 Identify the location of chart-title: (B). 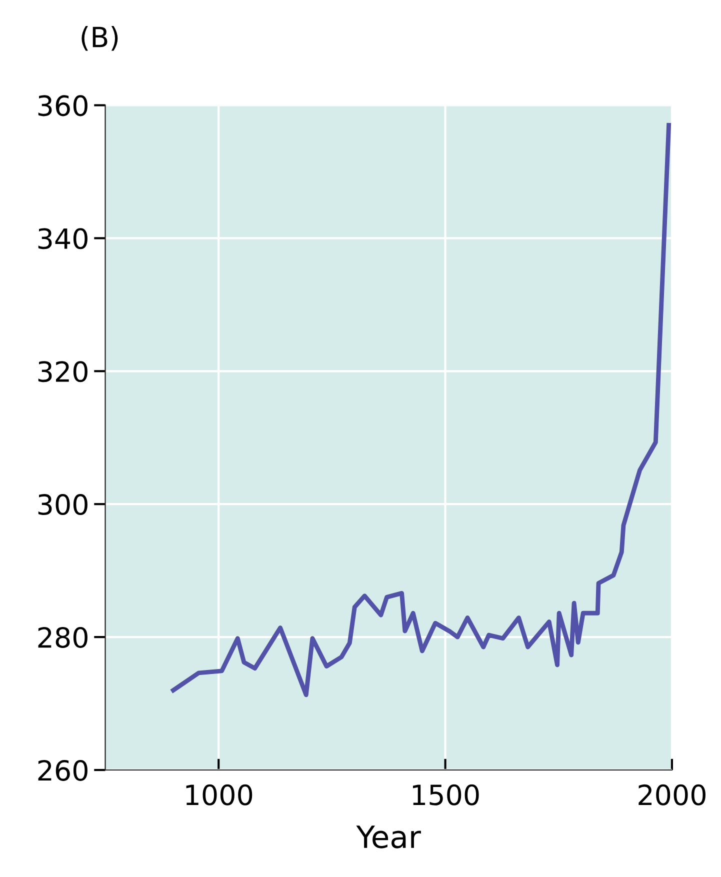
(100, 38).